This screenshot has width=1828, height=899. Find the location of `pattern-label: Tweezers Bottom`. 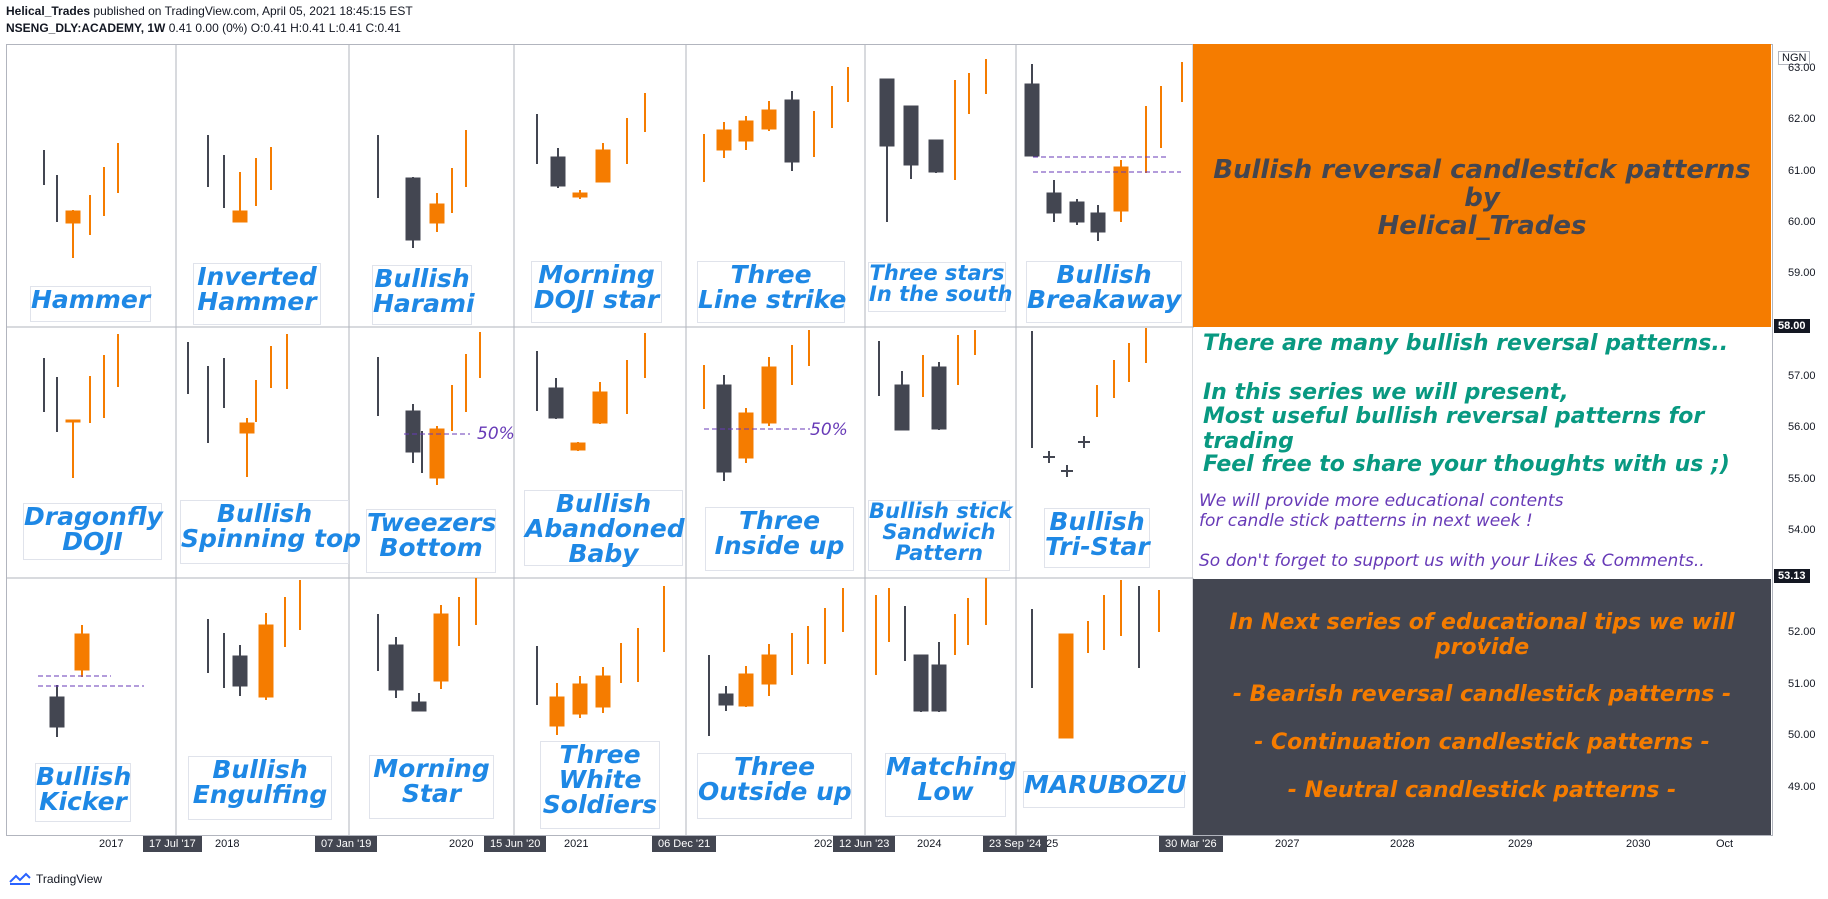

pattern-label: Tweezers Bottom is located at coordinates (431, 541).